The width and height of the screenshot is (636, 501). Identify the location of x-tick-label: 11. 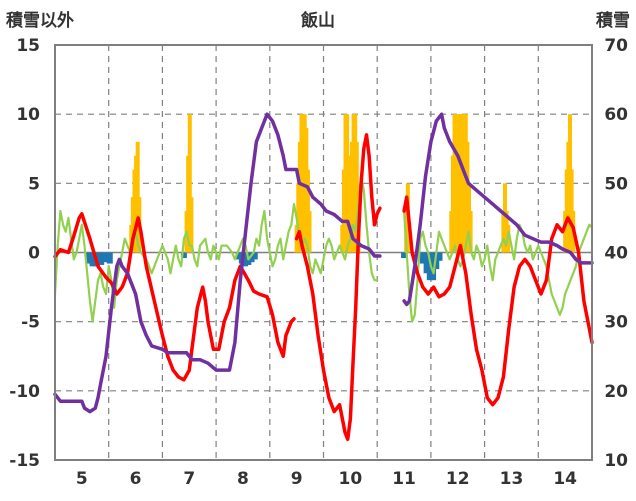
(404, 479).